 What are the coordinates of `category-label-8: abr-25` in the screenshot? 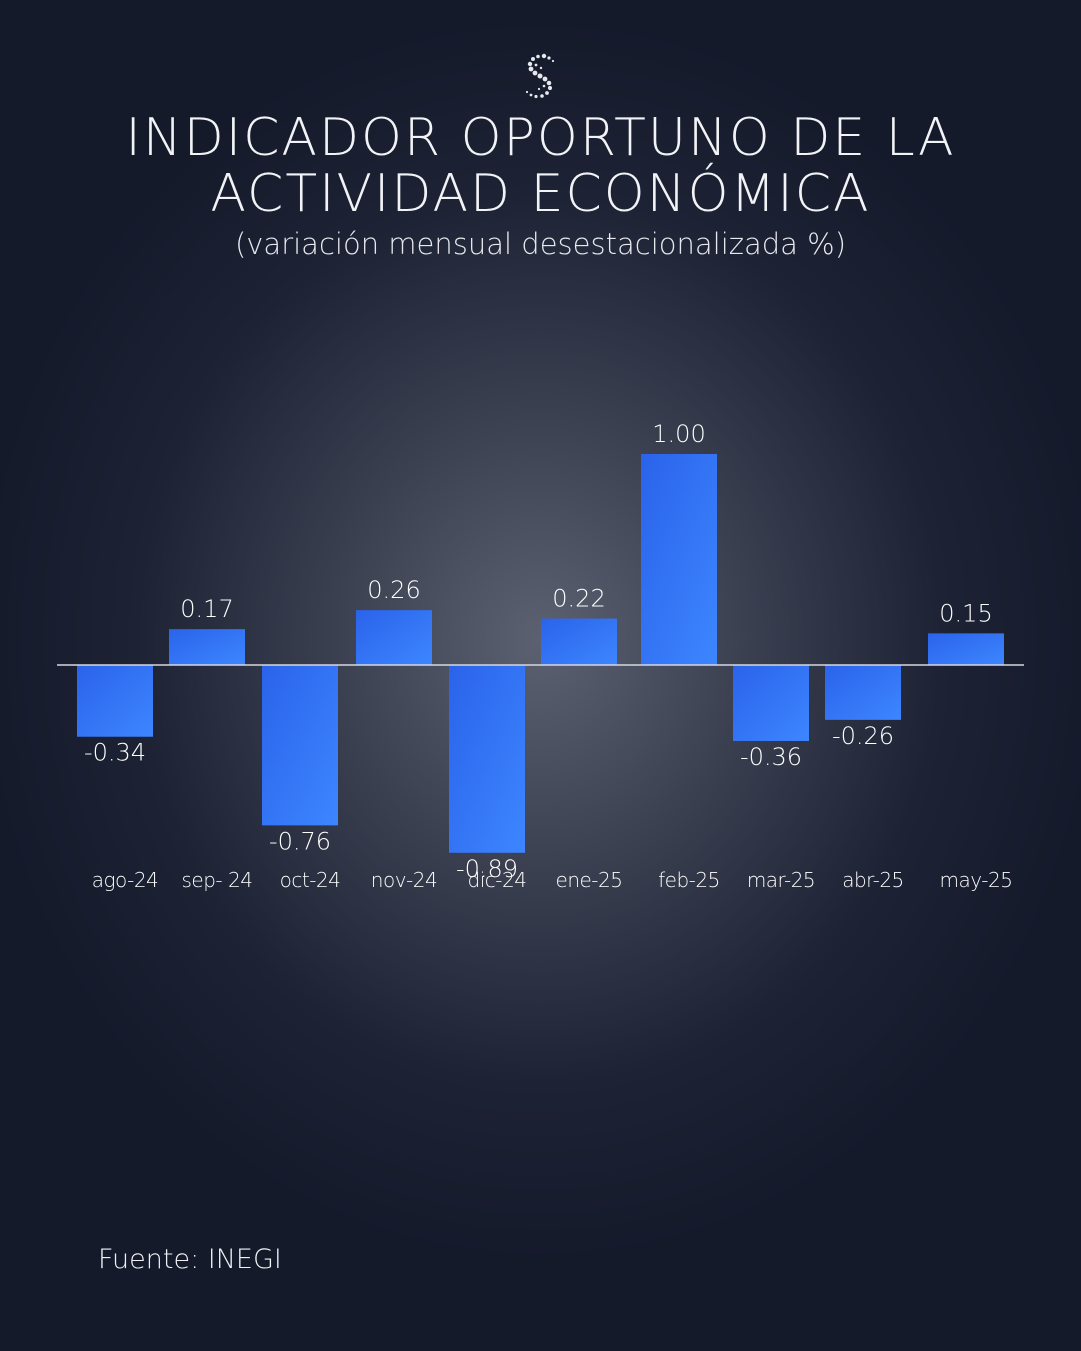 It's located at (873, 880).